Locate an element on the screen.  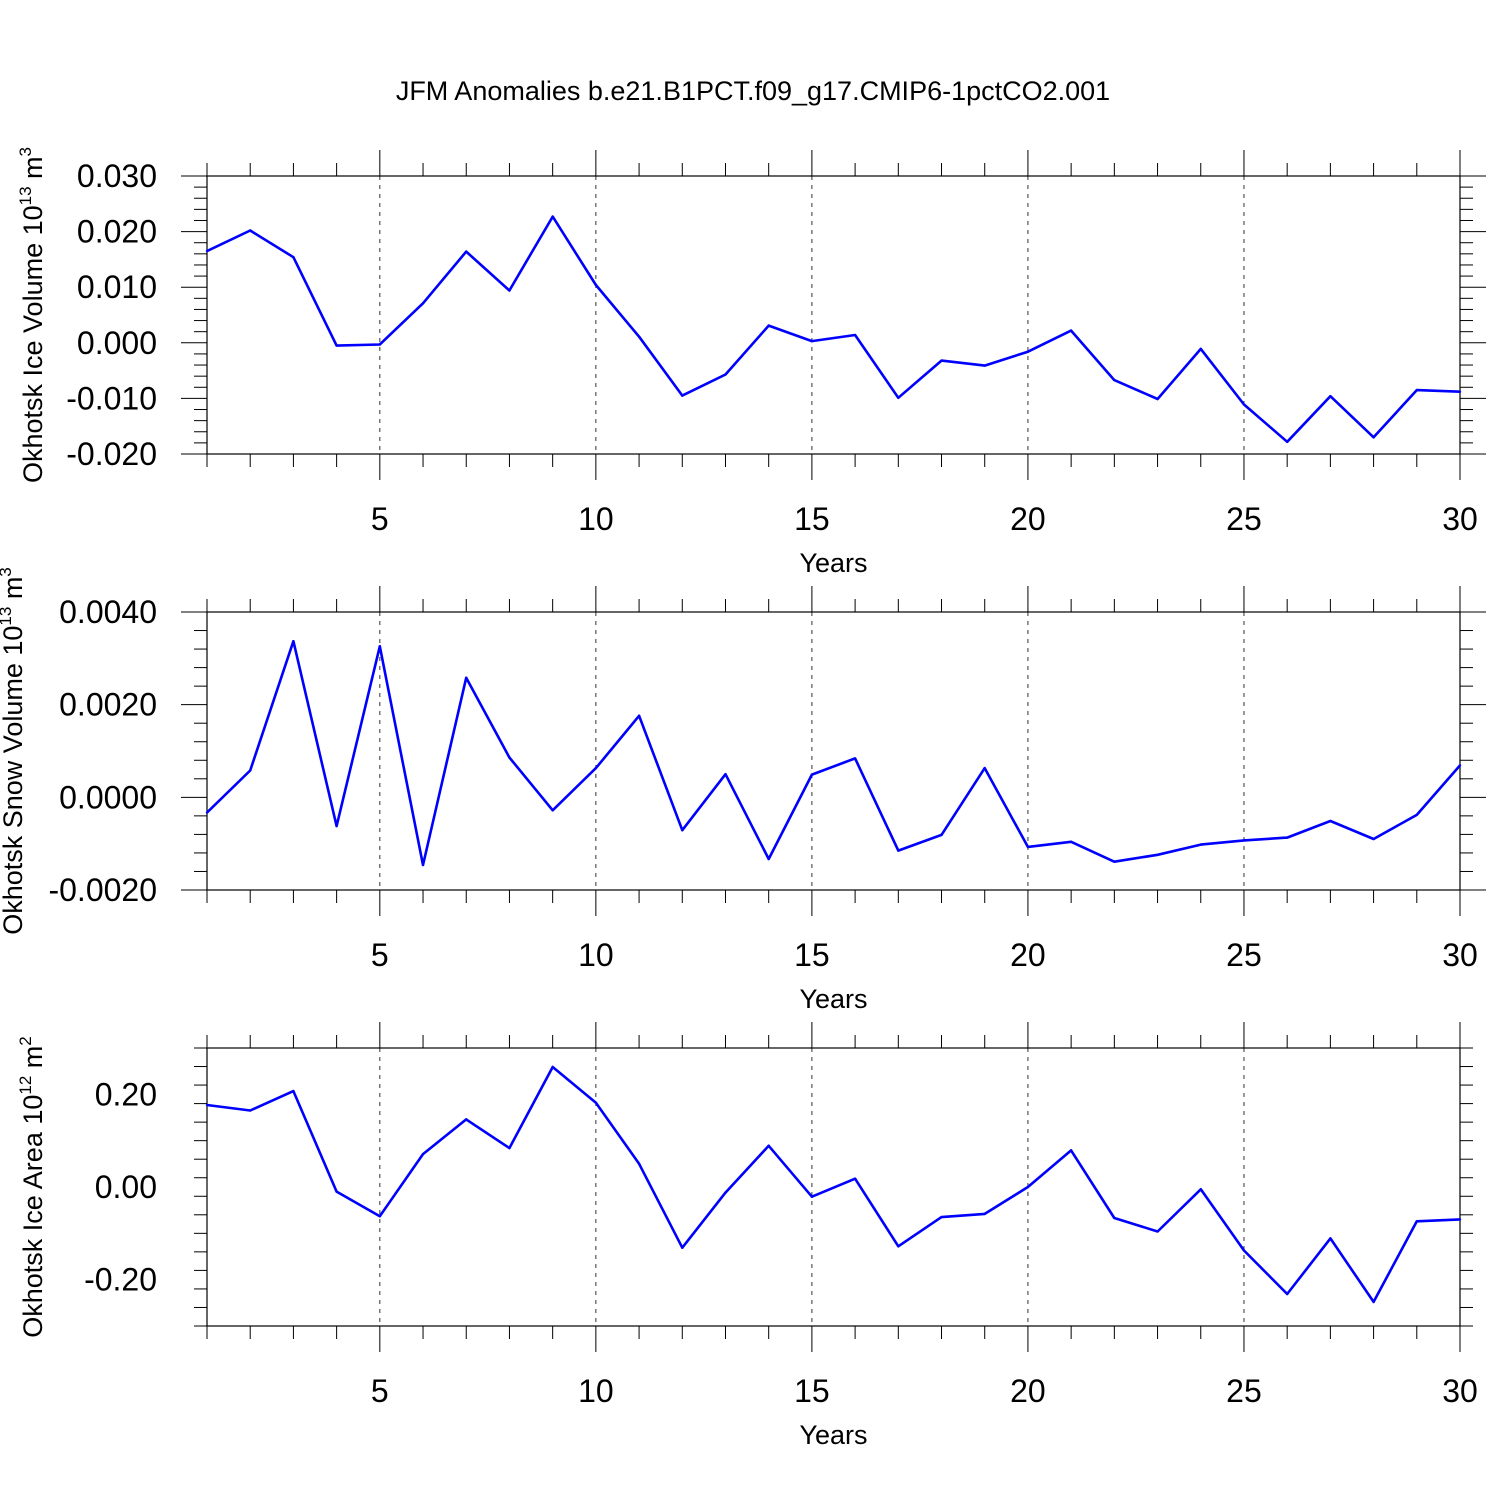
y-axis-label: Okhotsk Ice Area 1012 m2 is located at coordinates (32, 1187).